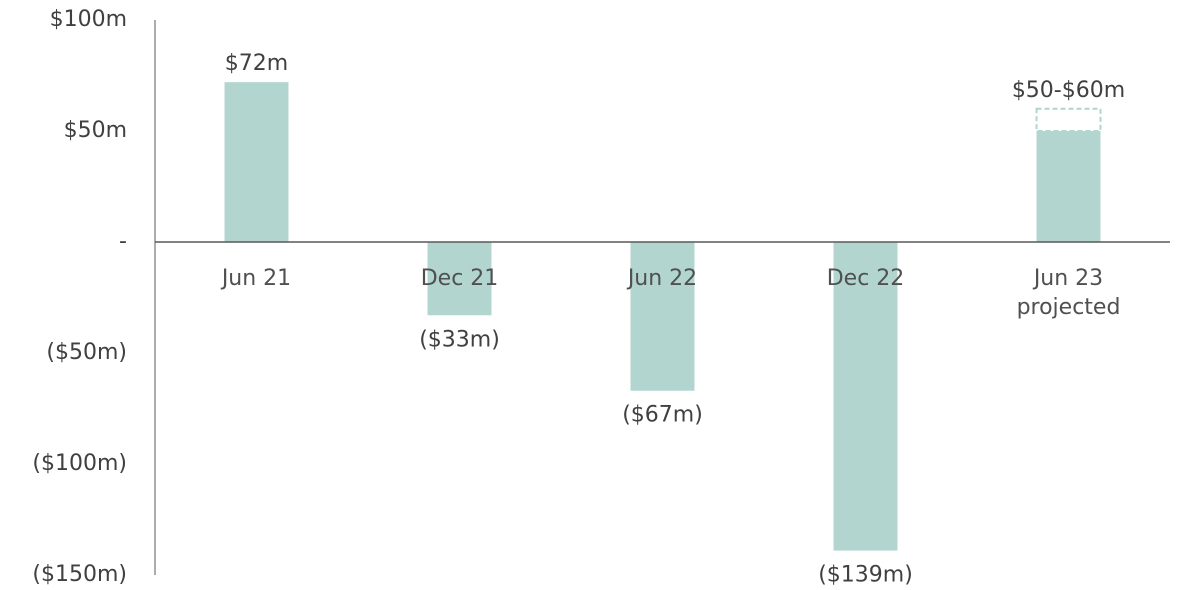  Describe the element at coordinates (95, 130) in the screenshot. I see `y-tick-label: $50m` at that location.